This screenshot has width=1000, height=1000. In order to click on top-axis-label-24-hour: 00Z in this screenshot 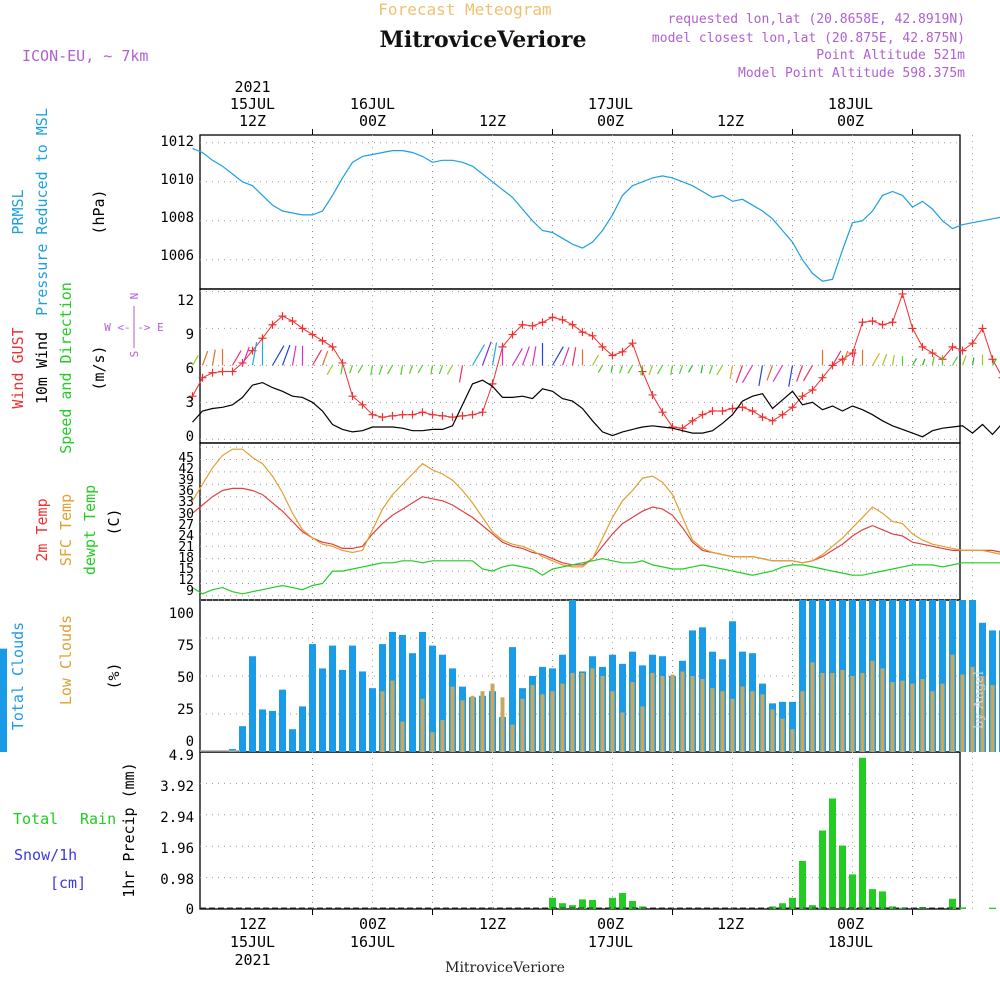, I will do `click(372, 121)`.